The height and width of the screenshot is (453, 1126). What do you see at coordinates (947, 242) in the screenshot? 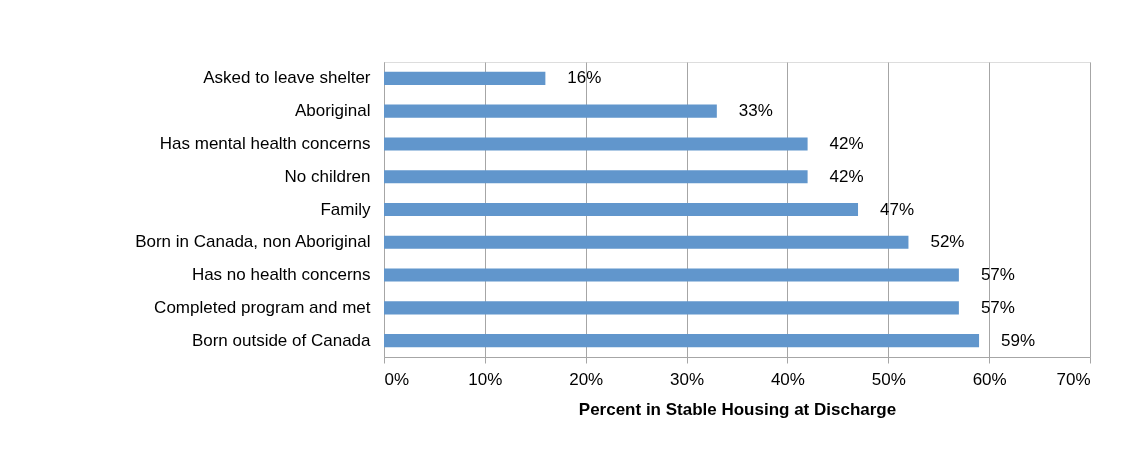
I see `data-label: 52%` at bounding box center [947, 242].